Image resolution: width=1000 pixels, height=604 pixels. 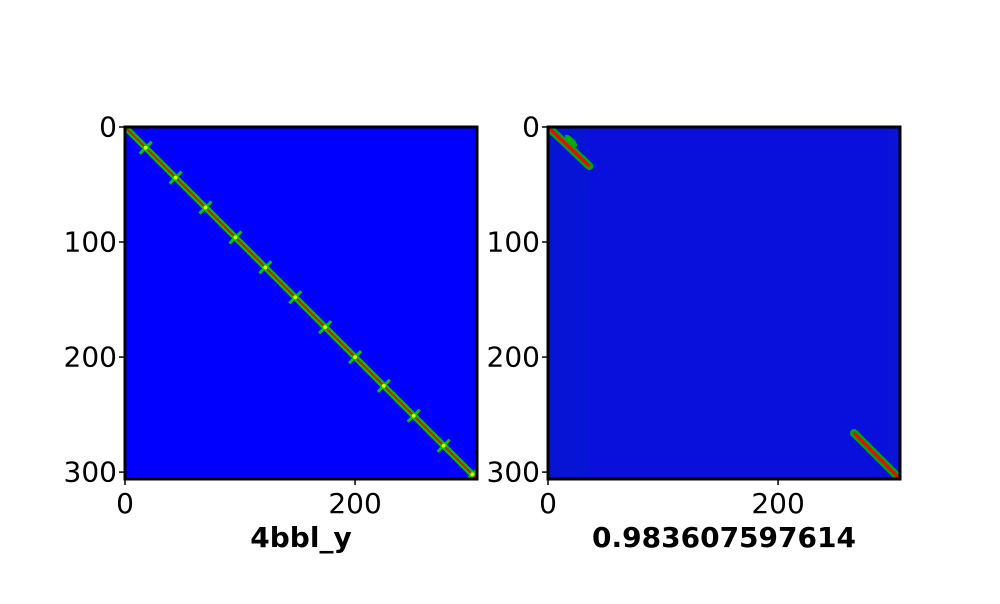 What do you see at coordinates (724, 537) in the screenshot?
I see `x-axis-label: 0.983607597614` at bounding box center [724, 537].